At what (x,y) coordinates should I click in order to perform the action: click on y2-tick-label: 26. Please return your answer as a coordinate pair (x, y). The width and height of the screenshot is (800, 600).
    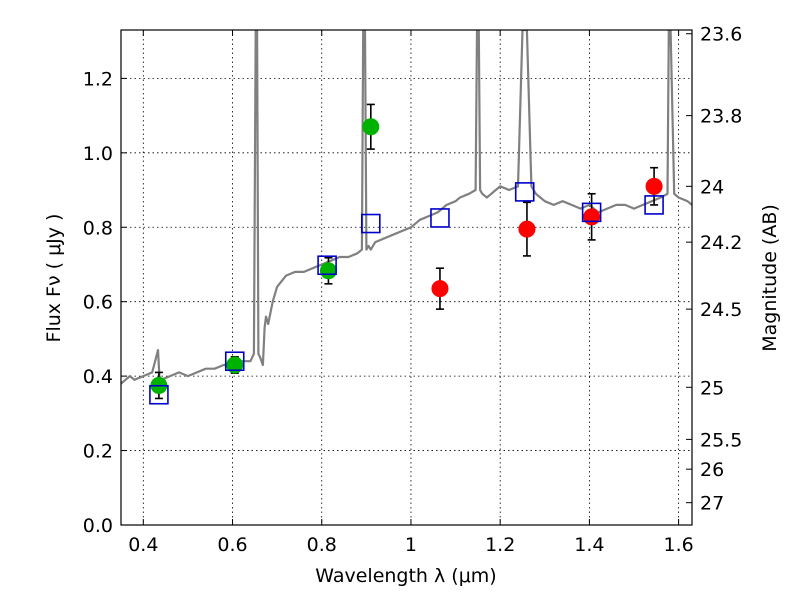
    Looking at the image, I should click on (712, 470).